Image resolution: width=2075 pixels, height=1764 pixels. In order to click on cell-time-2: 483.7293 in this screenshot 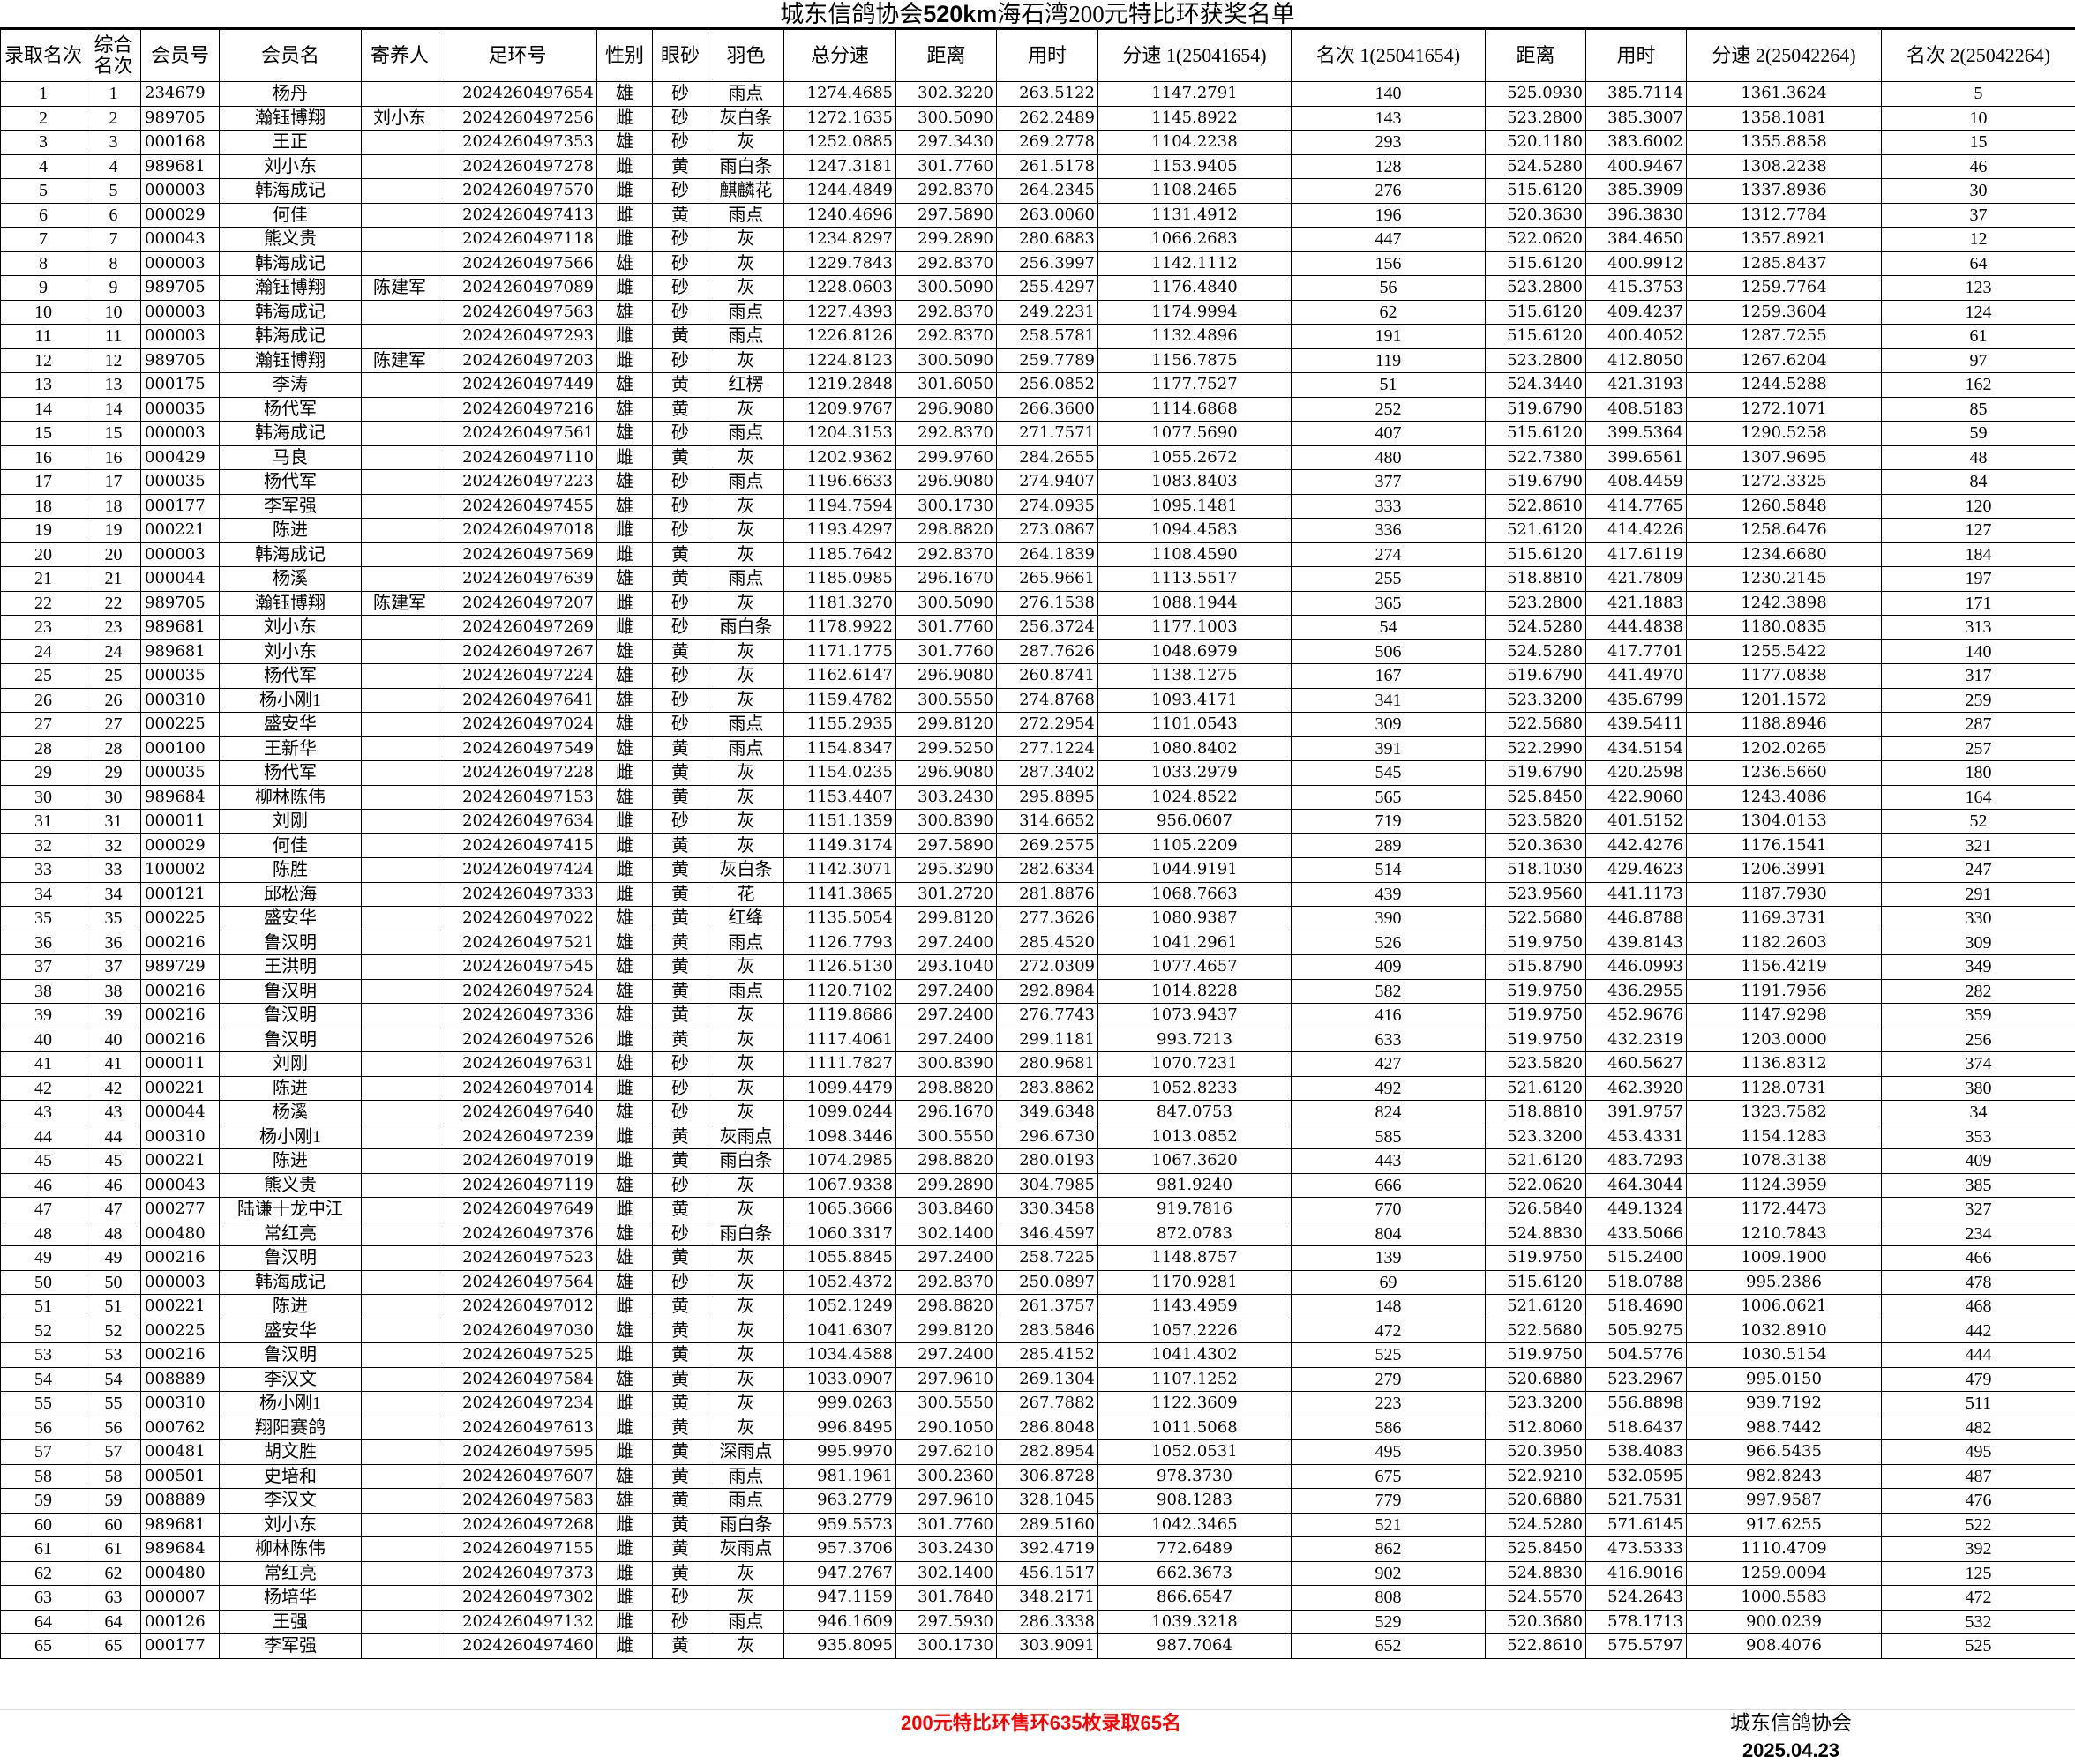, I will do `click(1636, 1161)`.